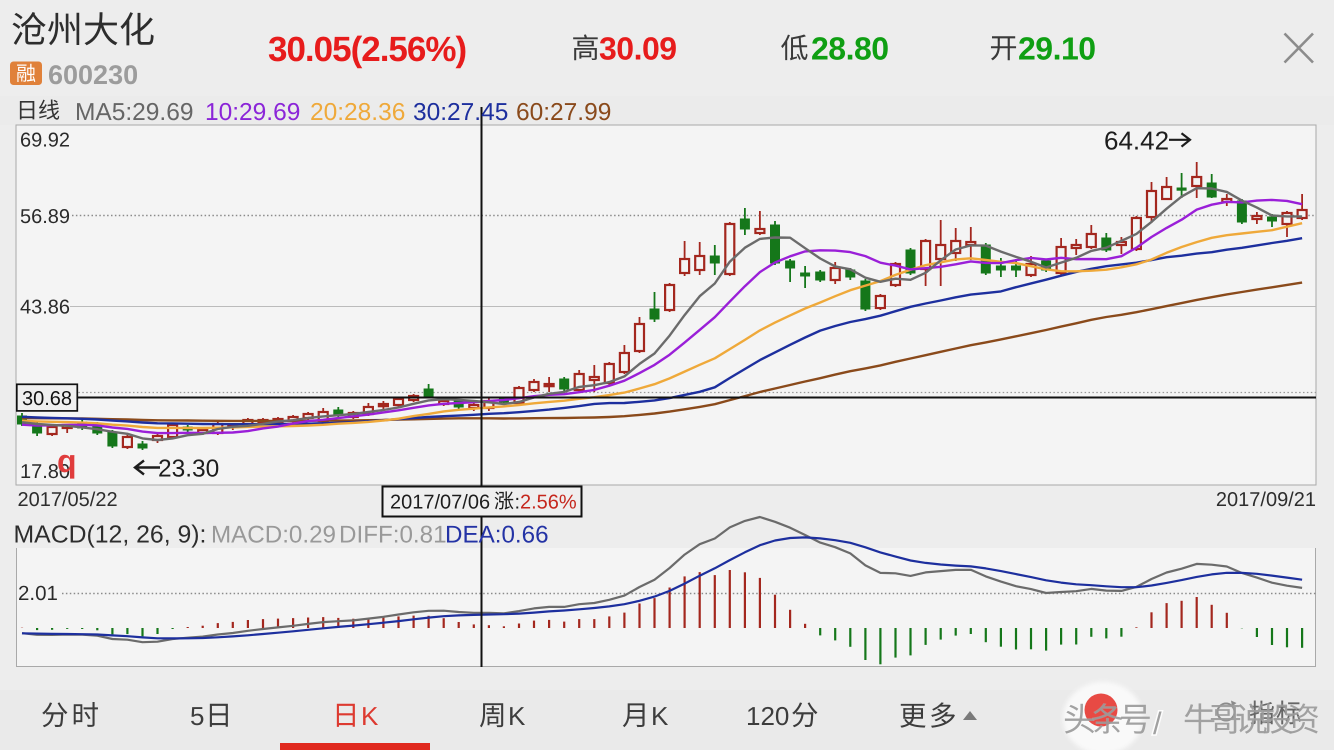  What do you see at coordinates (134, 112) in the screenshot?
I see `svg-text: MA5:29.69` at bounding box center [134, 112].